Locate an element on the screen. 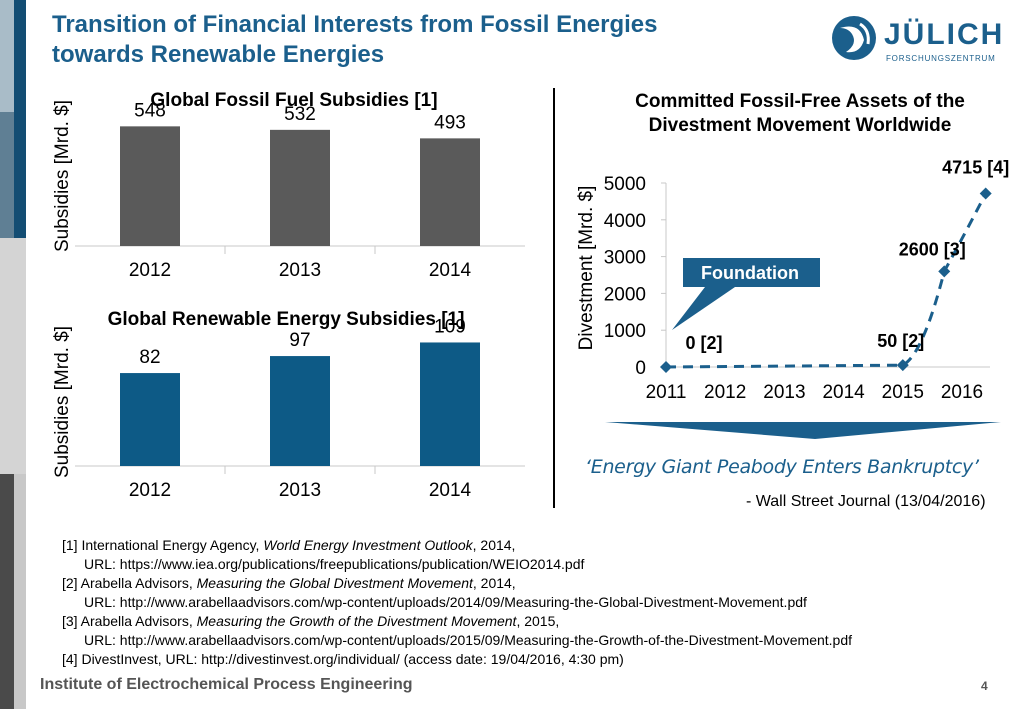 This screenshot has height=709, width=1024. vertical-divider is located at coordinates (554, 298).